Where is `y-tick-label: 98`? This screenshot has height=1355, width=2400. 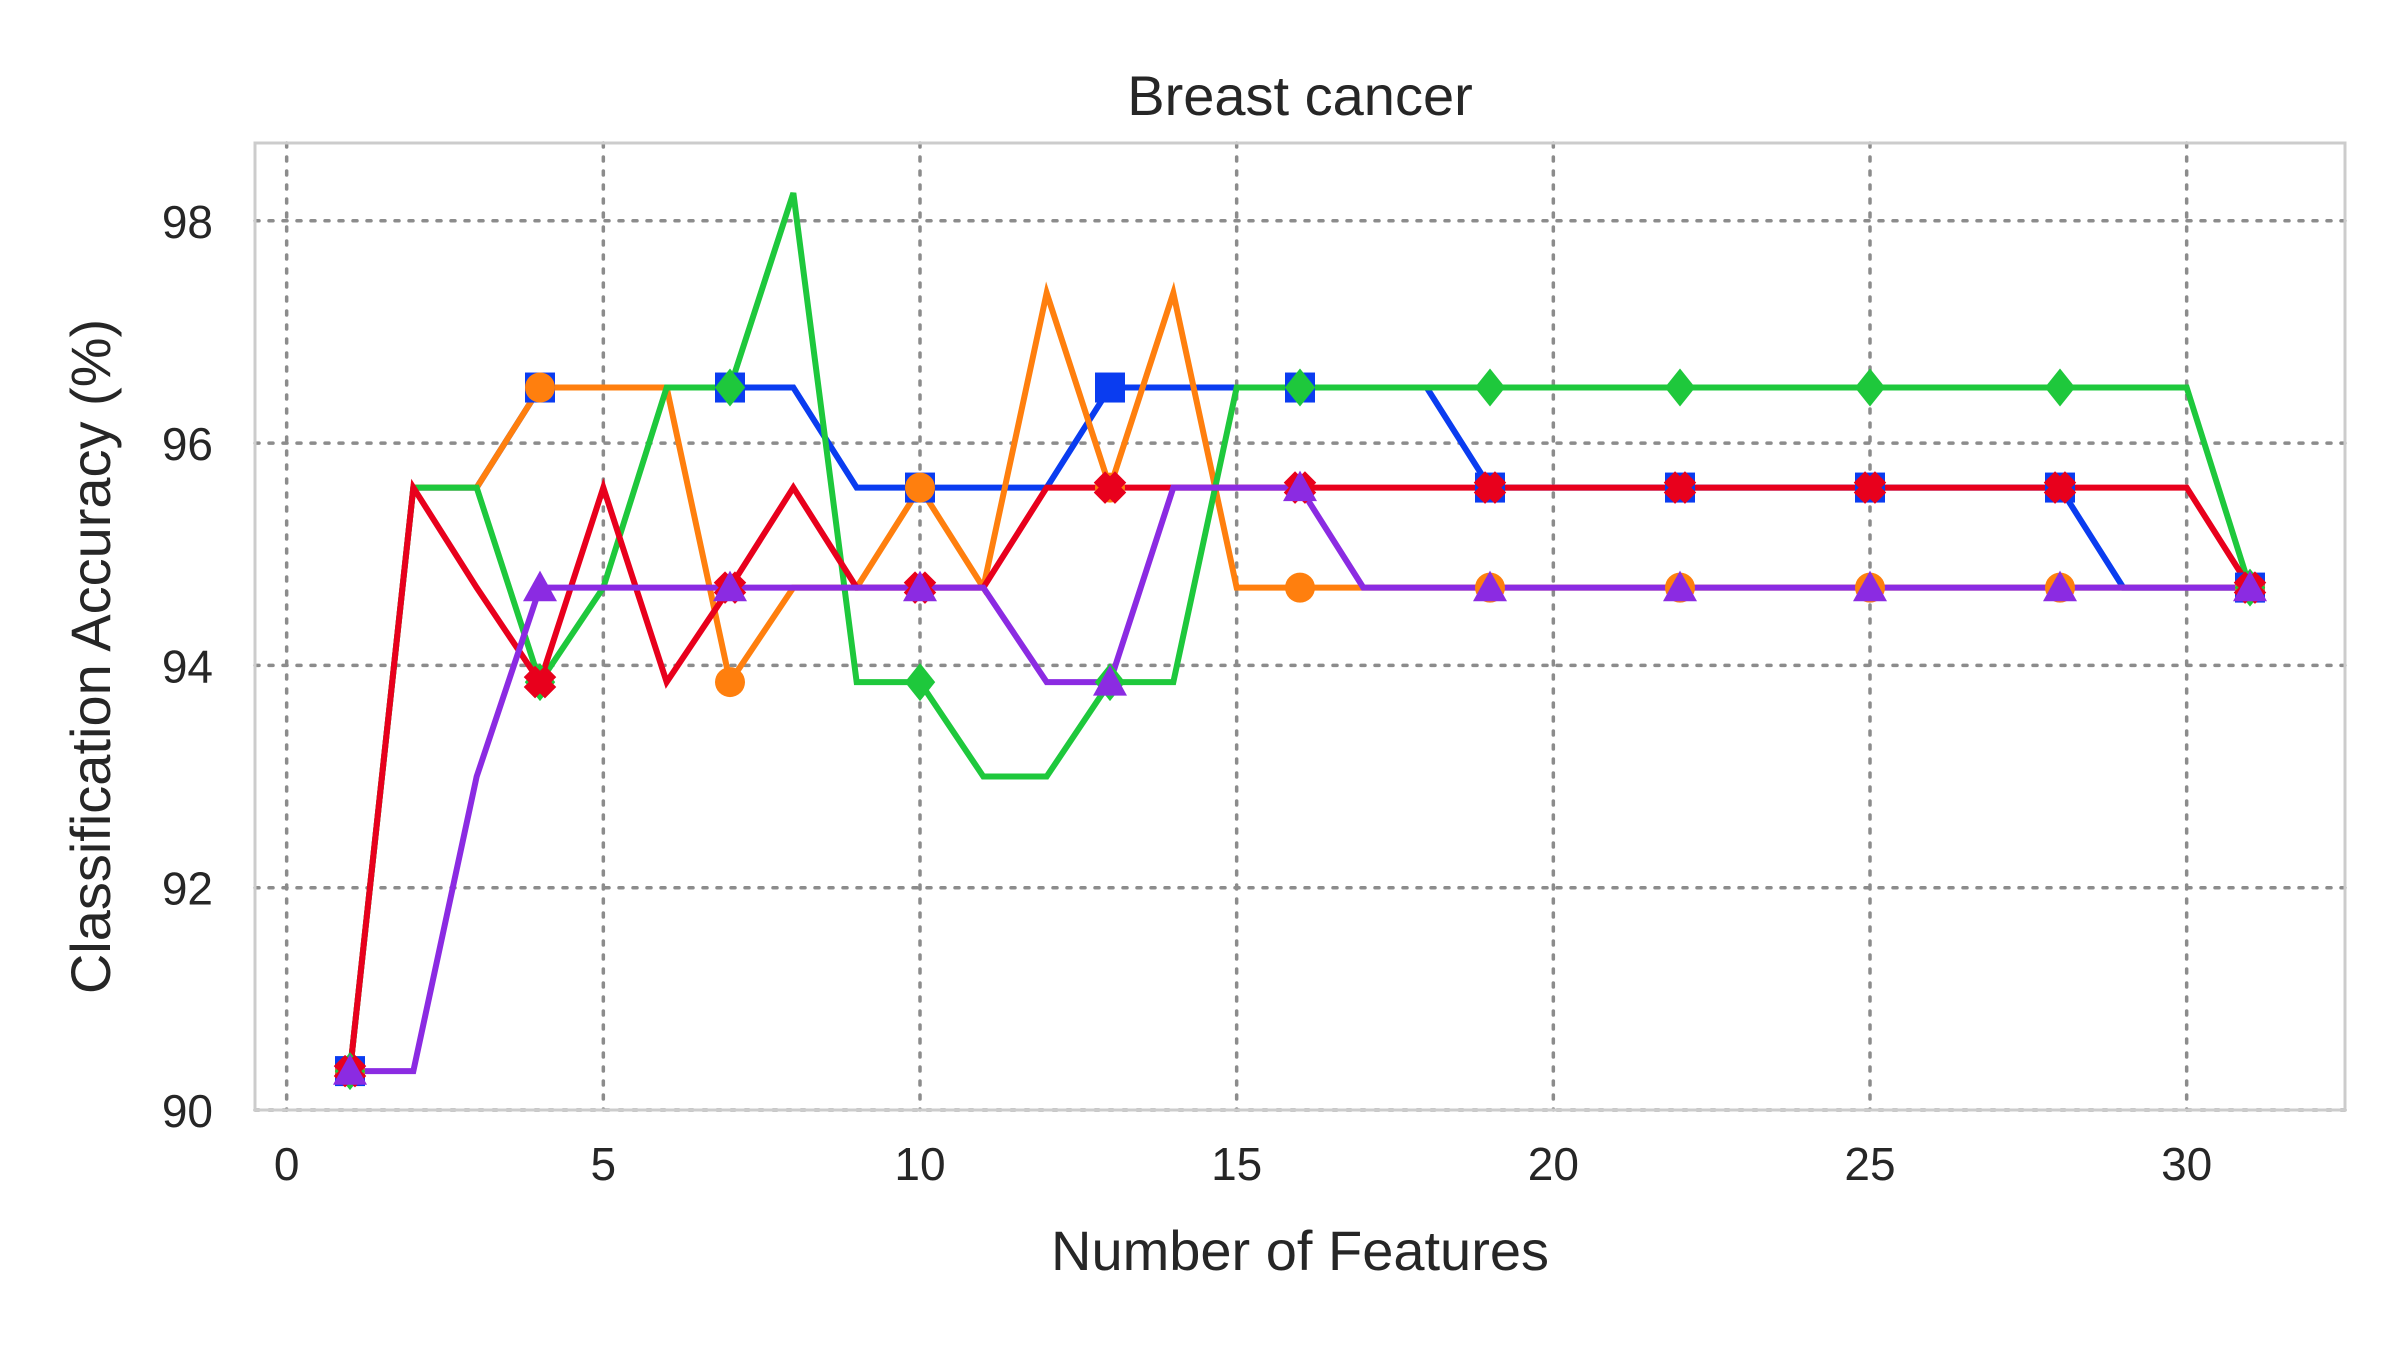 y-tick-label: 98 is located at coordinates (187, 222).